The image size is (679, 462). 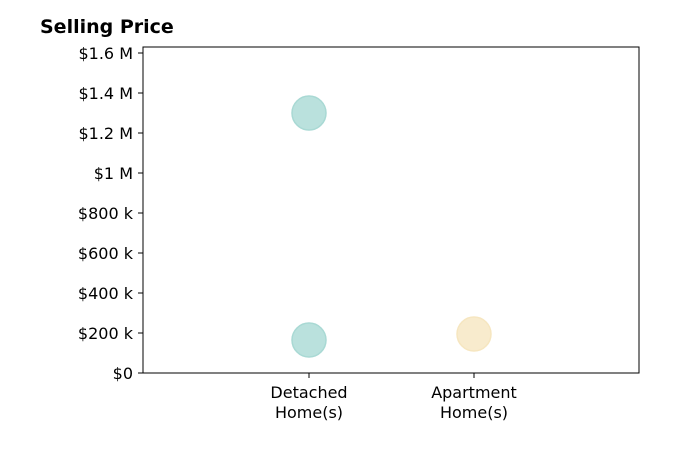 I want to click on y-tick-label: $800 k, so click(x=106, y=213).